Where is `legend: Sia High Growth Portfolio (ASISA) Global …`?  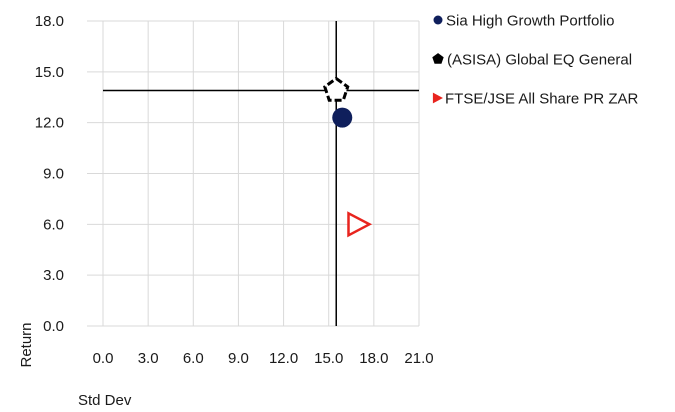 legend: Sia High Growth Portfolio (ASISA) Global … is located at coordinates (535, 60).